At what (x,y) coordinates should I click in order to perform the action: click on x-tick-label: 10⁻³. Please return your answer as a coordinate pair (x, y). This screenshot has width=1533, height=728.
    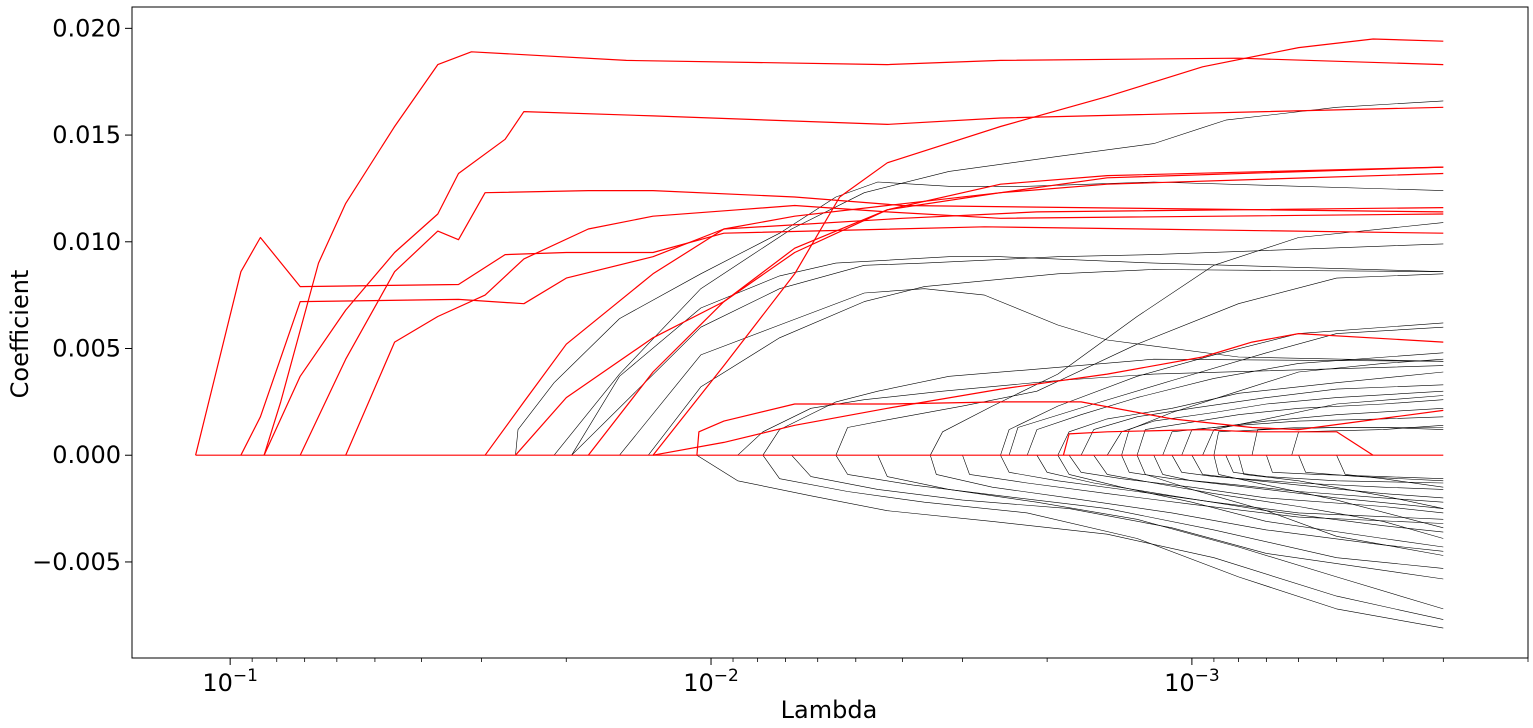
    Looking at the image, I should click on (1192, 681).